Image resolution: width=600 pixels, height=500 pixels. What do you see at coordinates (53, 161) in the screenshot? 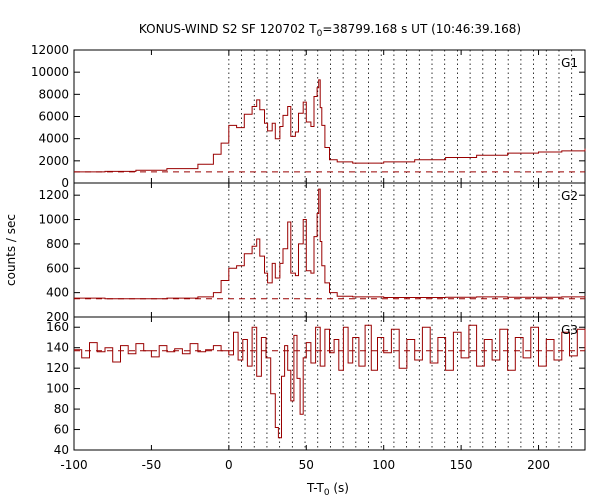
I see `y-tick-label: 2000` at bounding box center [53, 161].